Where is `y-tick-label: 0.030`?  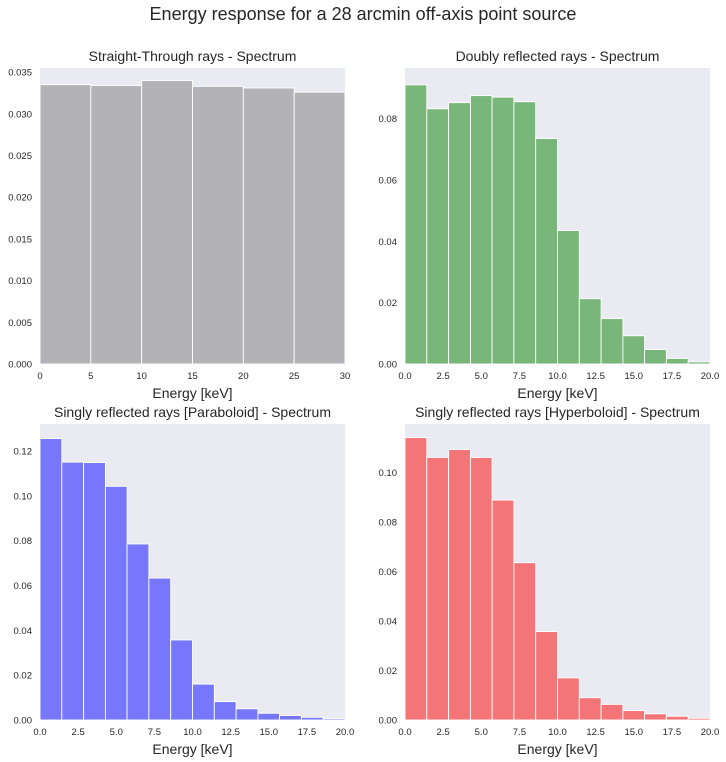
y-tick-label: 0.030 is located at coordinates (20, 114).